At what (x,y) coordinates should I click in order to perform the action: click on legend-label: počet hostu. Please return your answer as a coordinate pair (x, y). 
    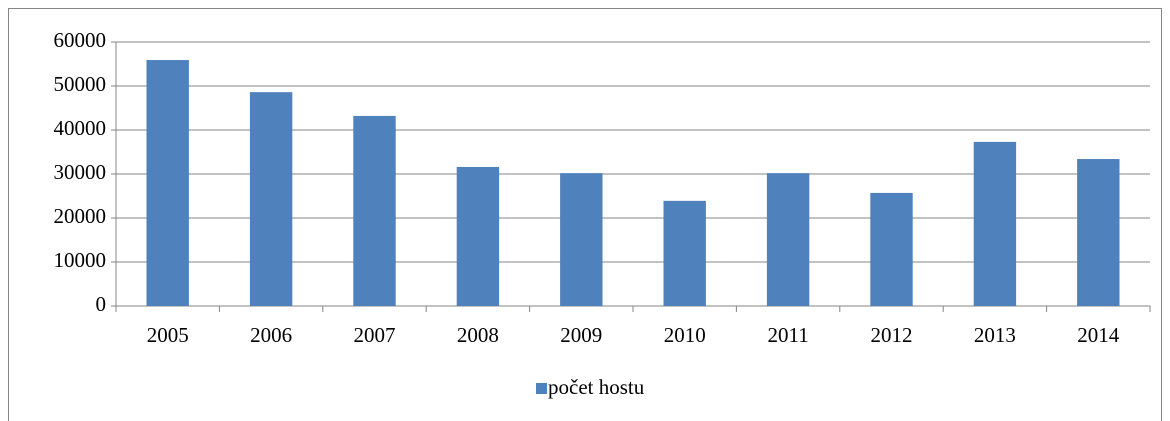
    Looking at the image, I should click on (596, 387).